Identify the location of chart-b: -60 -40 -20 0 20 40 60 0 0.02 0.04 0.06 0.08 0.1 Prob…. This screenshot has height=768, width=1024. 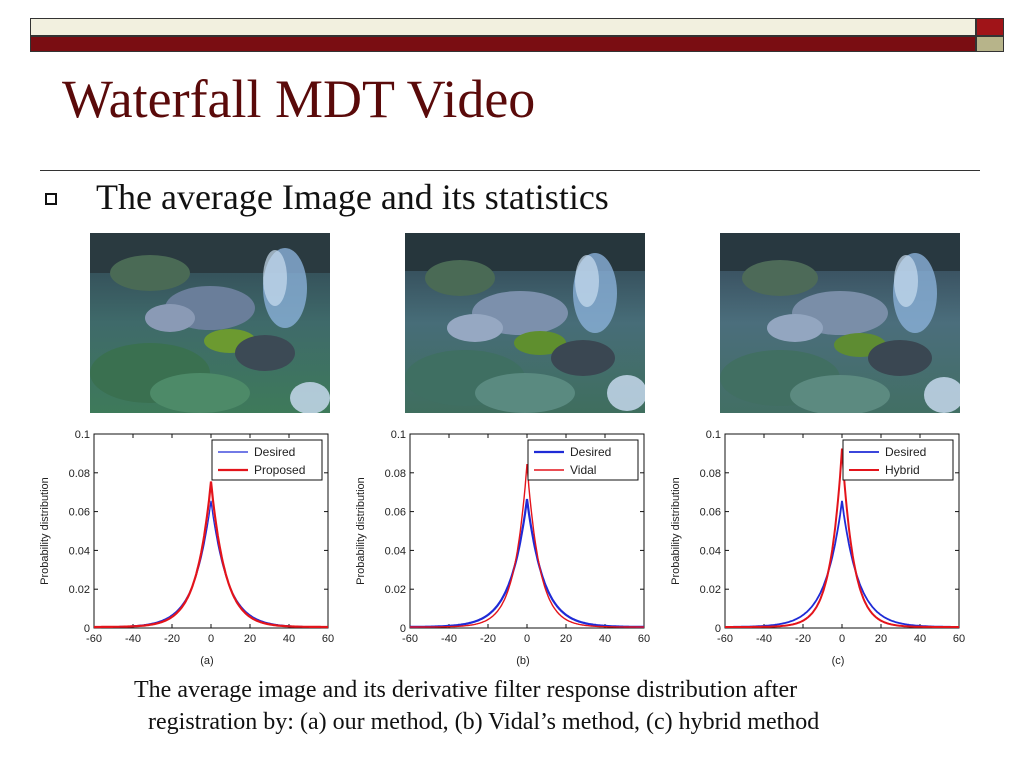
(502, 548).